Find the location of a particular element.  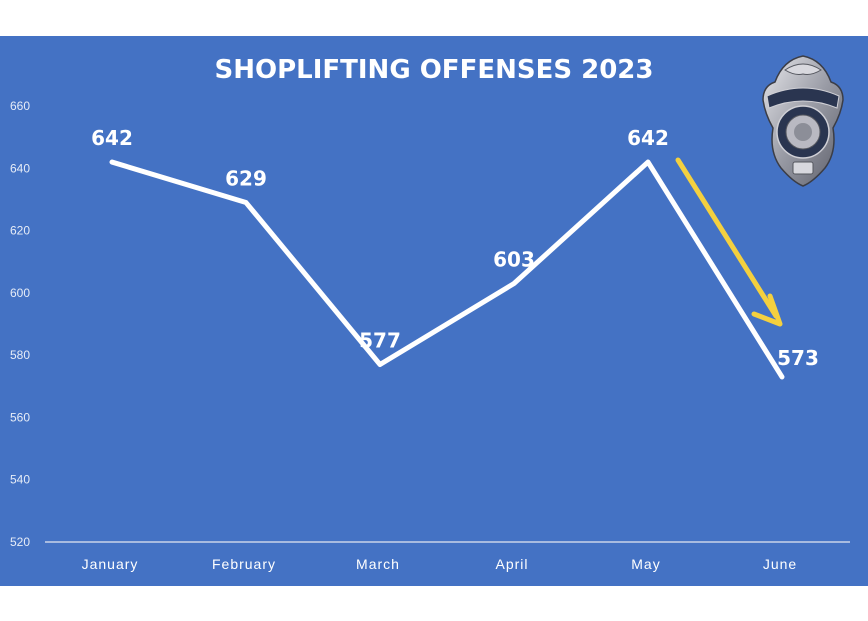

y-tick-label: 580 is located at coordinates (20, 355).